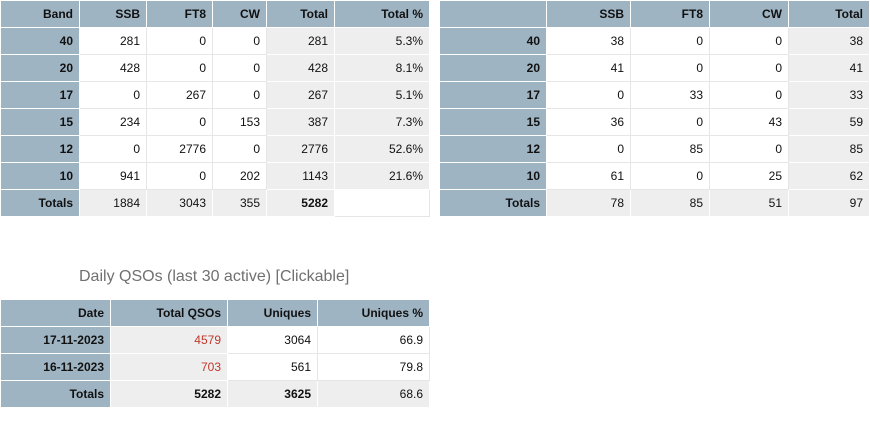  I want to click on cw-cell: 43, so click(749, 122).